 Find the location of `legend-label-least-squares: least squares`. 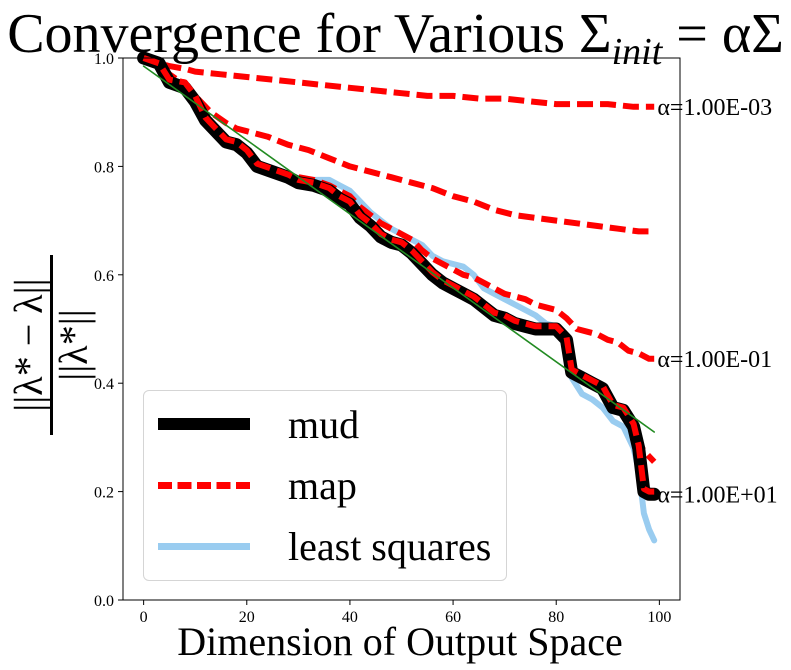

legend-label-least-squares: least squares is located at coordinates (390, 546).